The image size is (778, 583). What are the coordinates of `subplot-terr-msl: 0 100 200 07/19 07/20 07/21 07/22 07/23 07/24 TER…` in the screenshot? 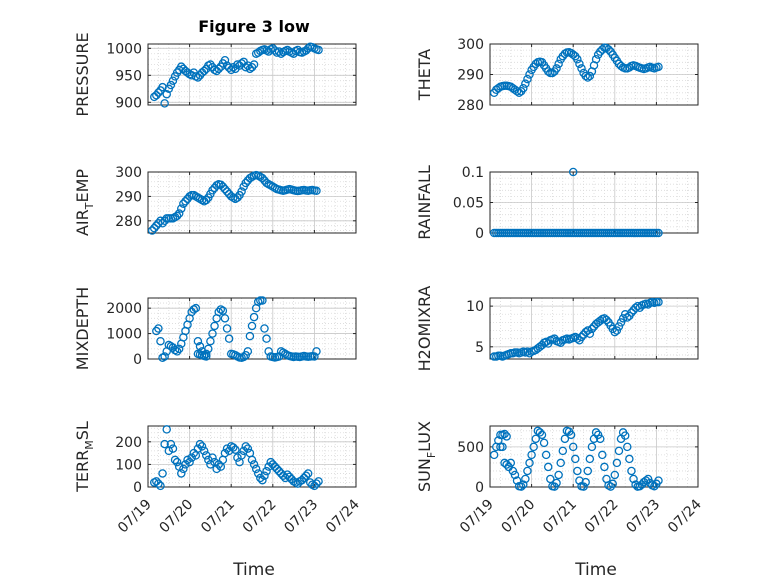 It's located at (218, 500).